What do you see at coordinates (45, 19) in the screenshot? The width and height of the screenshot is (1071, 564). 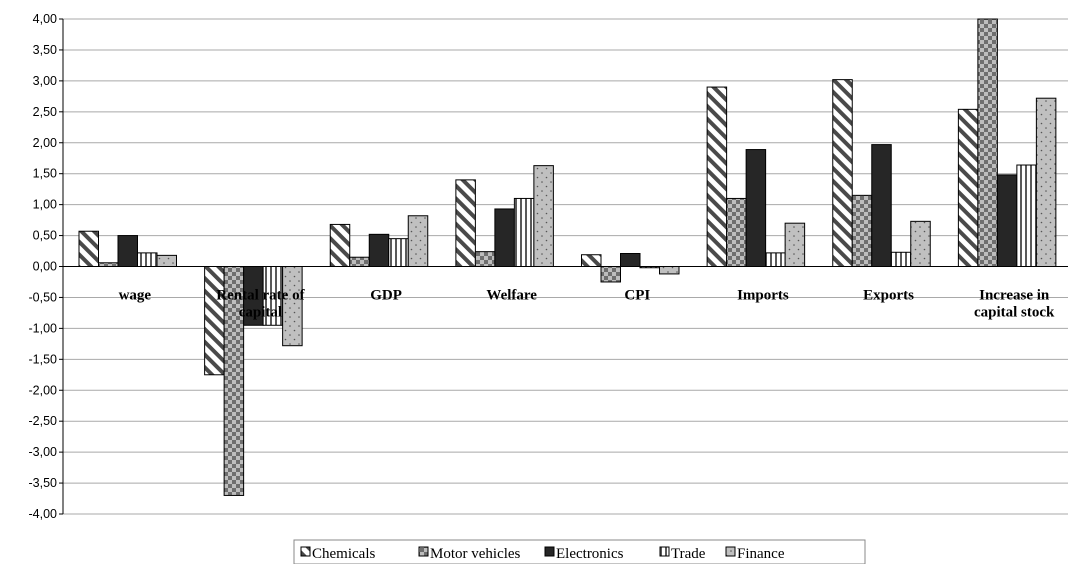 I see `y-tick-label: 4,00` at bounding box center [45, 19].